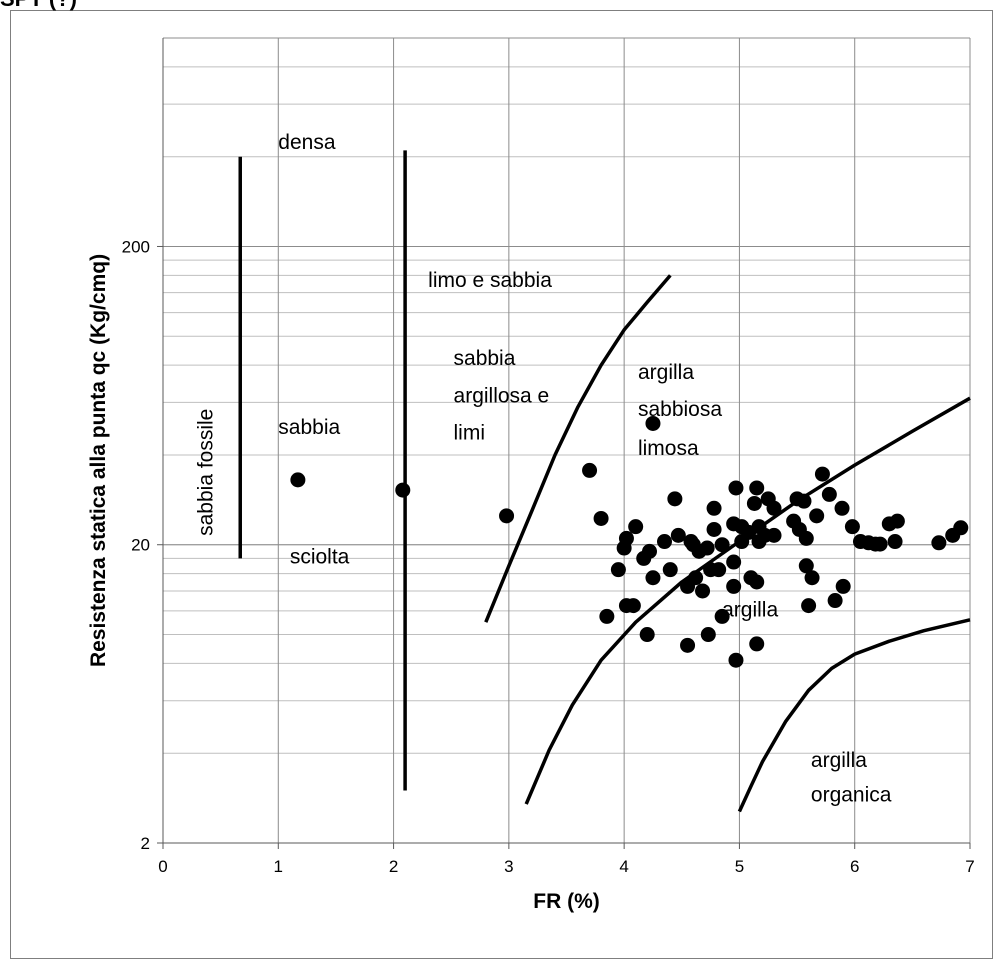  Describe the element at coordinates (320, 557) in the screenshot. I see `region-label: sciolta` at that location.